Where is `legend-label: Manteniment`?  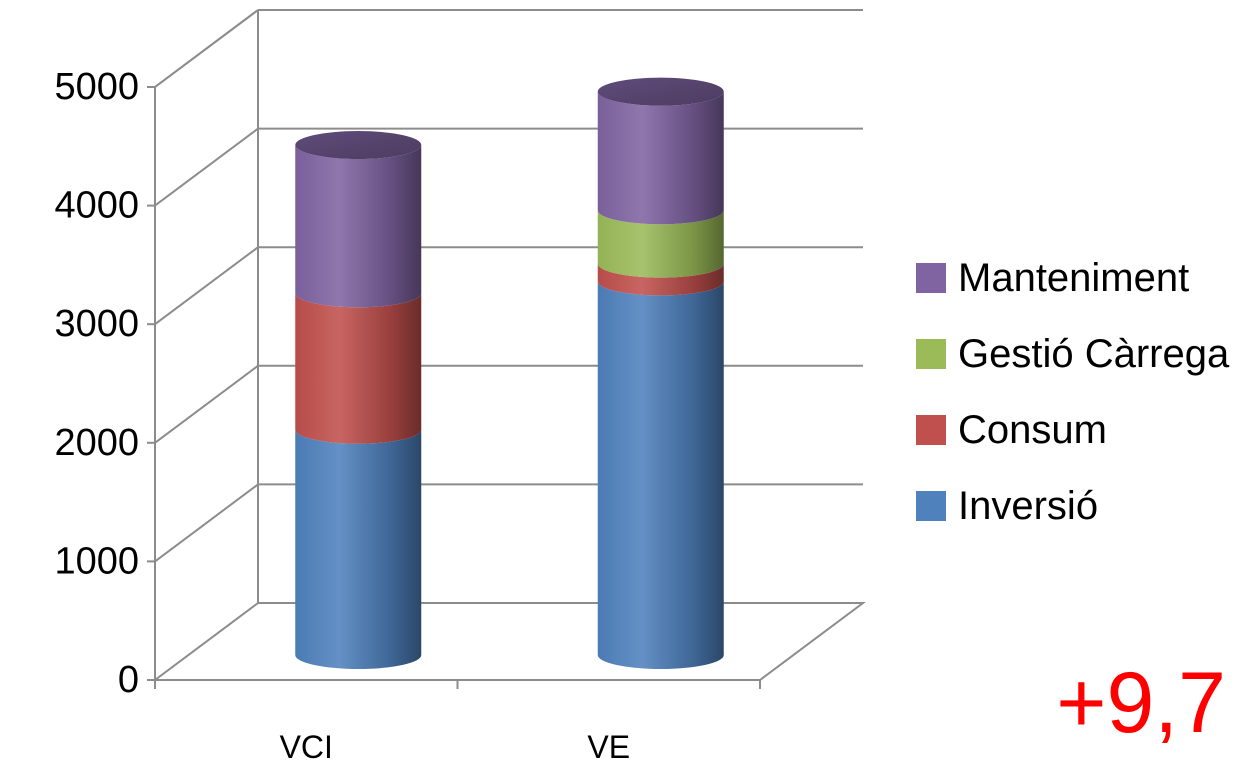 legend-label: Manteniment is located at coordinates (1074, 277).